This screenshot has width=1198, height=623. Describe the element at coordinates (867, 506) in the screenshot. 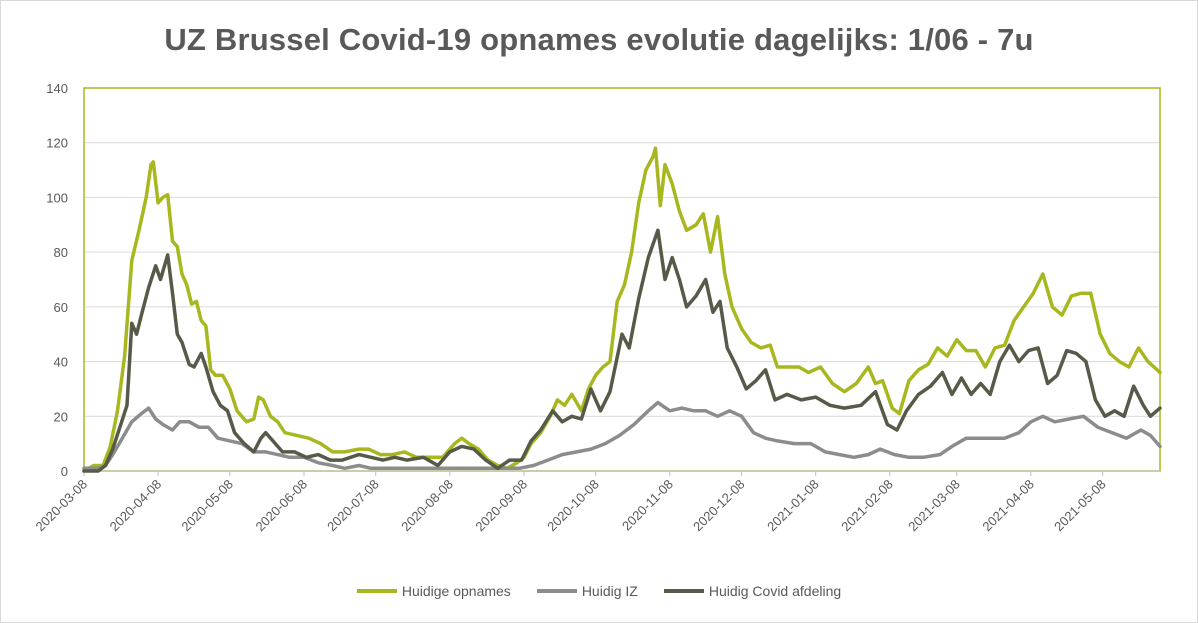

I see `x-tick-label: 2021-02-08` at that location.